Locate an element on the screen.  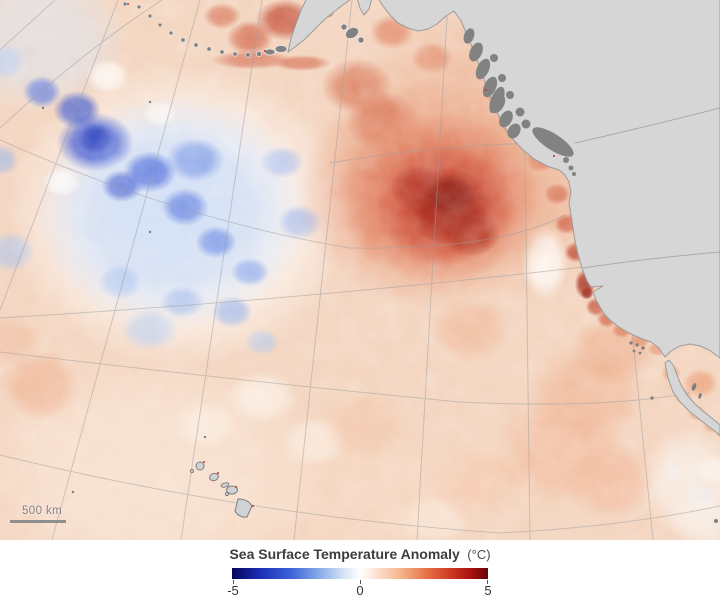
scale-bar-label: 500 km is located at coordinates (42, 511).